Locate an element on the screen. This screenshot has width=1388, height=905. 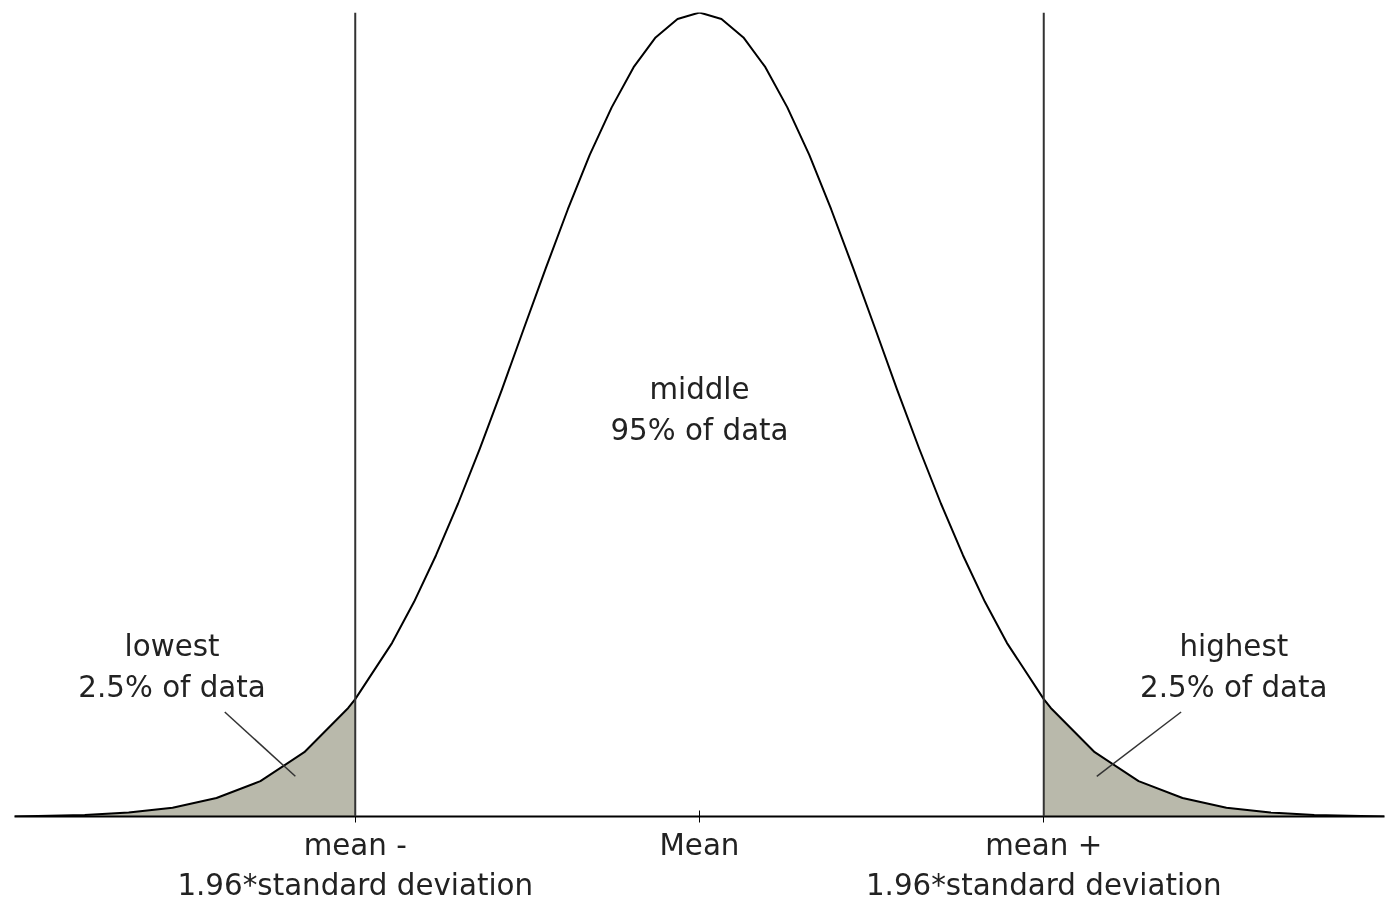
x-tick-label: mean + 1.96*standard deviation is located at coordinates (1043, 865).